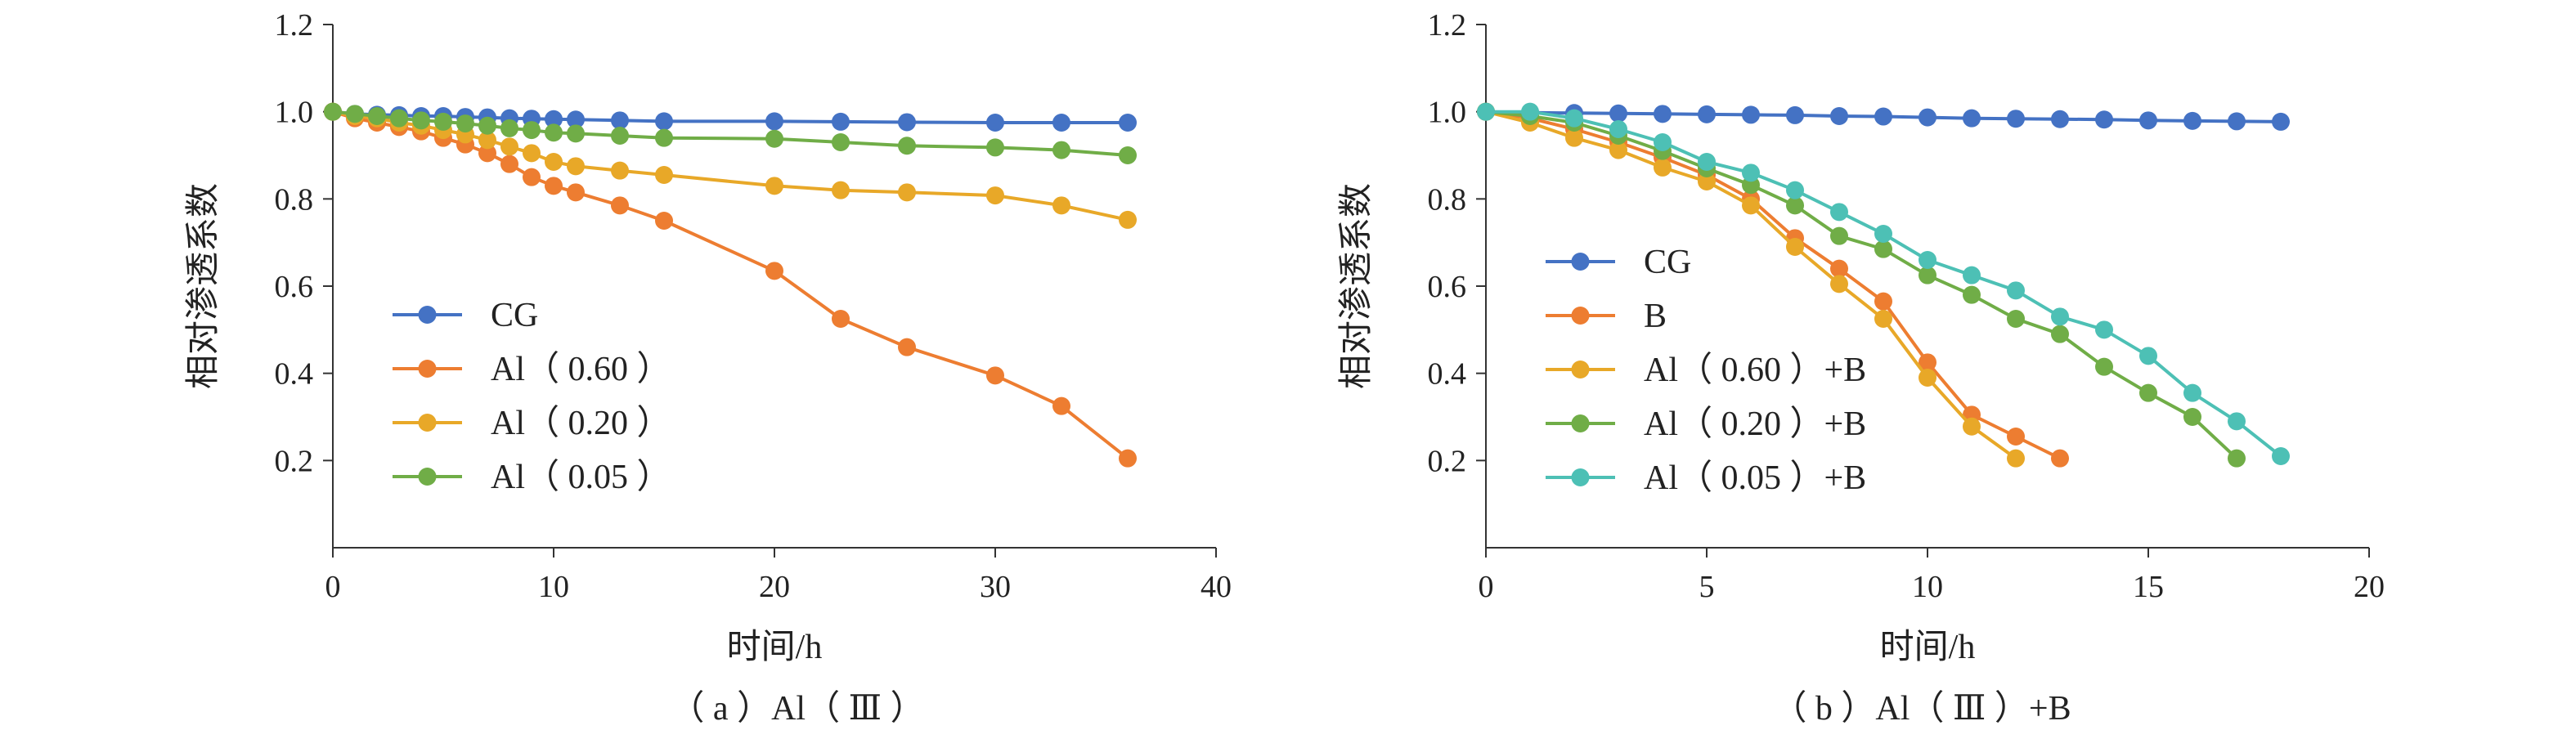 The width and height of the screenshot is (2576, 748). What do you see at coordinates (203, 286) in the screenshot?
I see `y-axis-title: 相对渗透系数` at bounding box center [203, 286].